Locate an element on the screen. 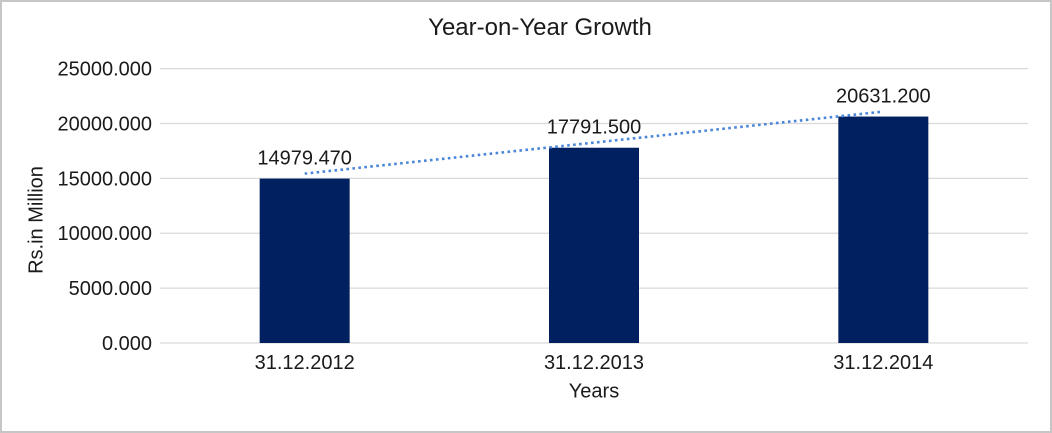 Image resolution: width=1052 pixels, height=433 pixels. y-tick-label: 25000.000 is located at coordinates (104, 70).